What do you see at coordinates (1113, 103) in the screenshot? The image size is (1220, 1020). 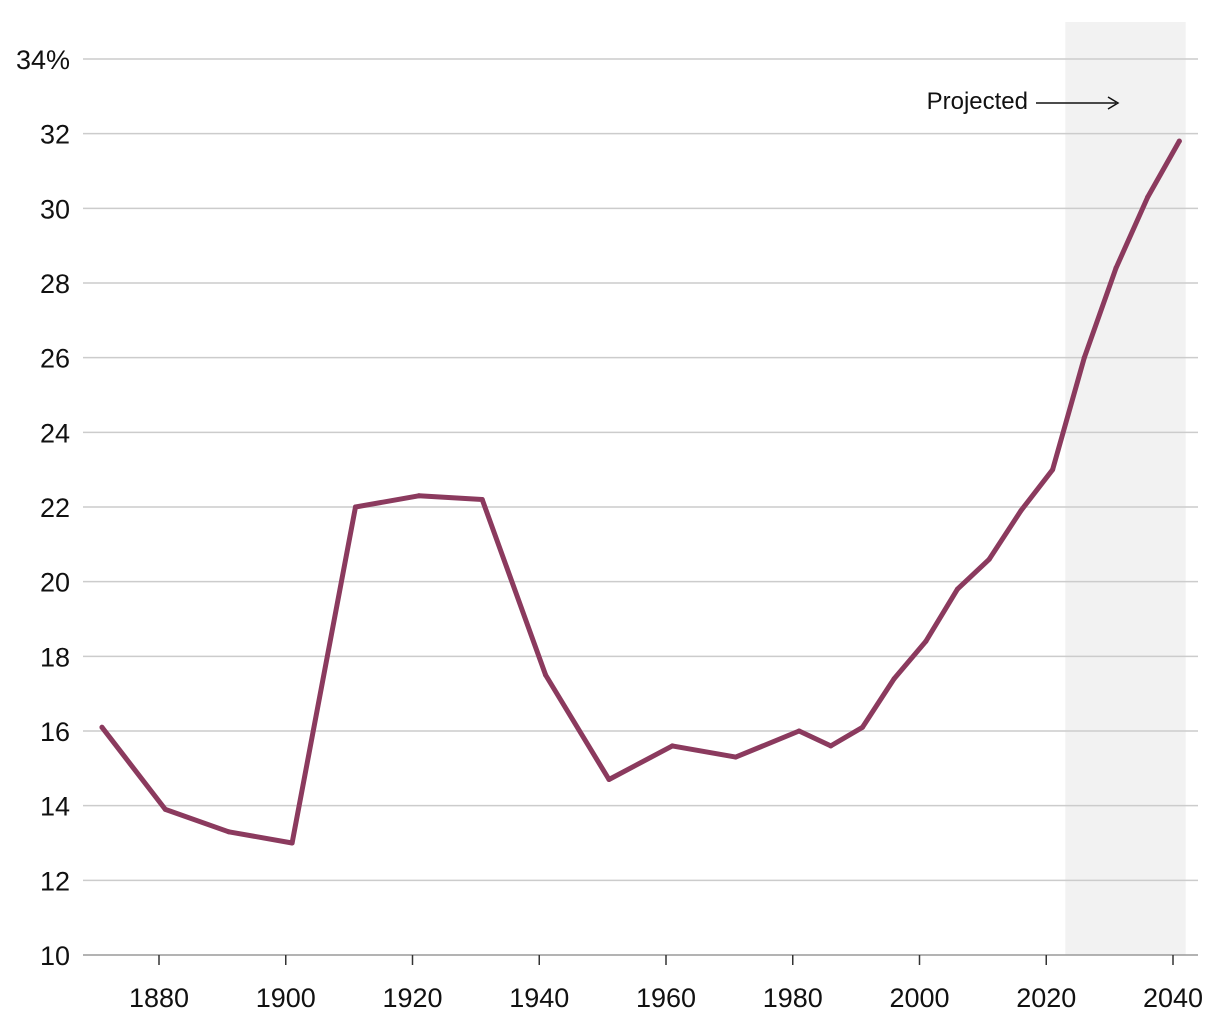 I see `projected-arrowhead-icon` at bounding box center [1113, 103].